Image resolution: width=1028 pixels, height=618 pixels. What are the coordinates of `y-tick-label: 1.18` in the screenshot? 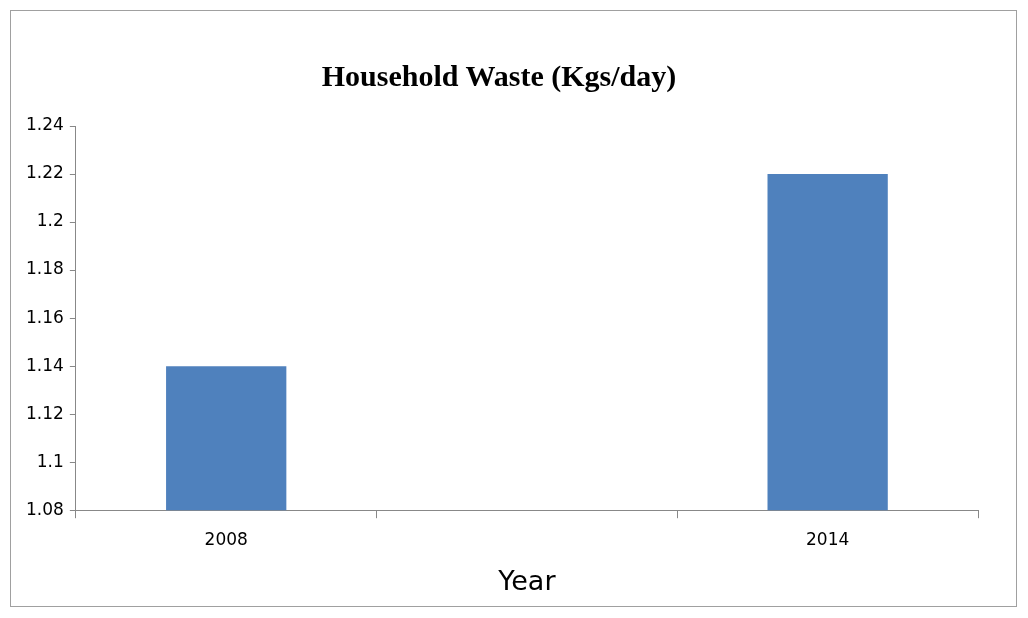 It's located at (44, 268).